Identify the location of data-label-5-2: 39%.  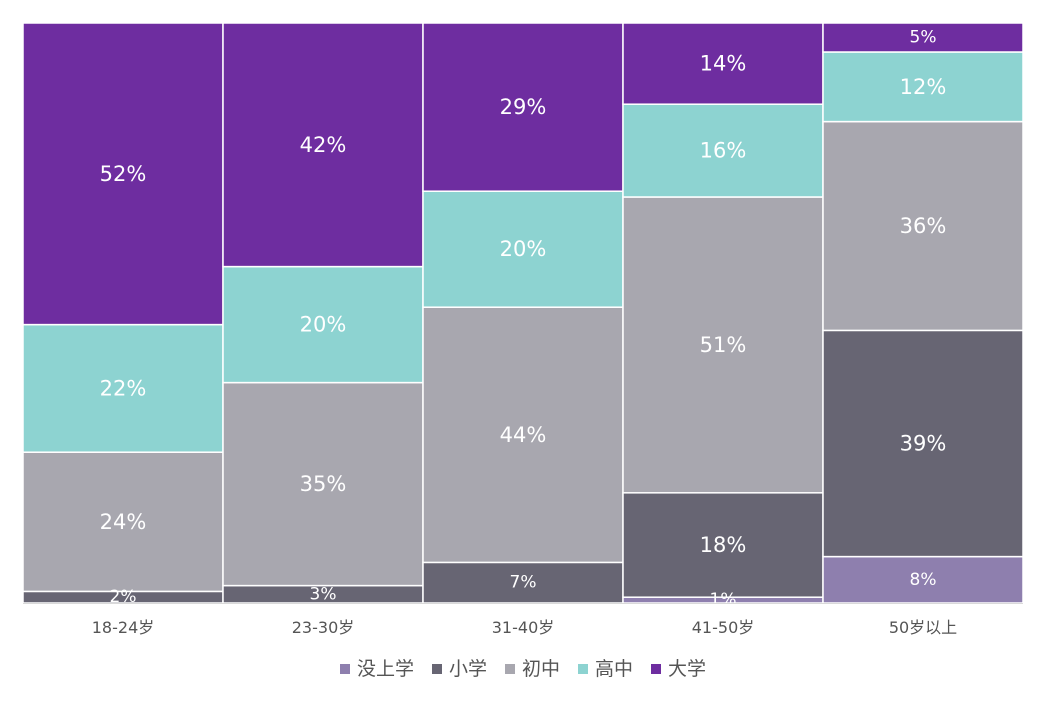
(923, 444).